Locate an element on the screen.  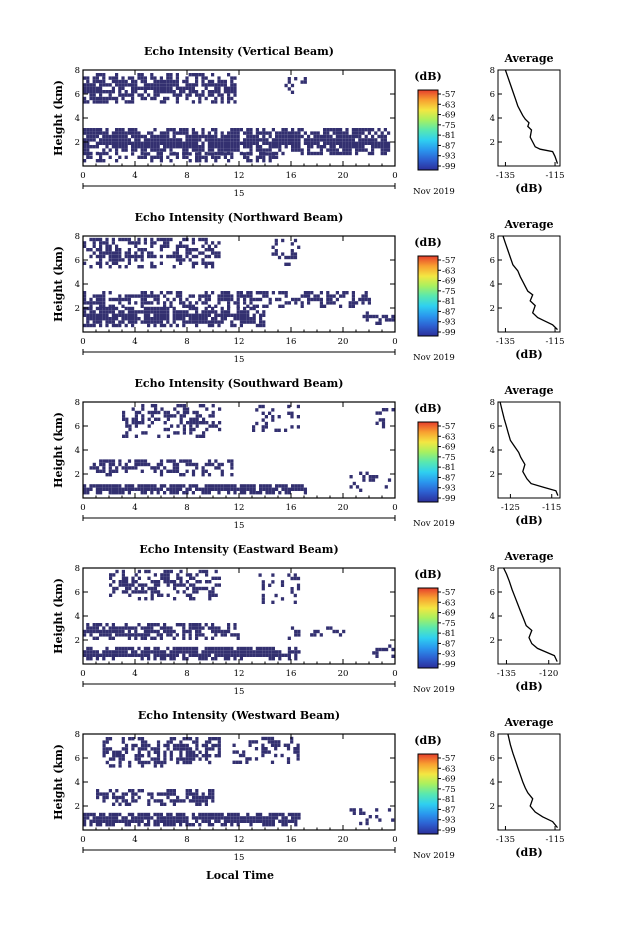
colorbar-tick-label: -93 is located at coordinates (449, 157).